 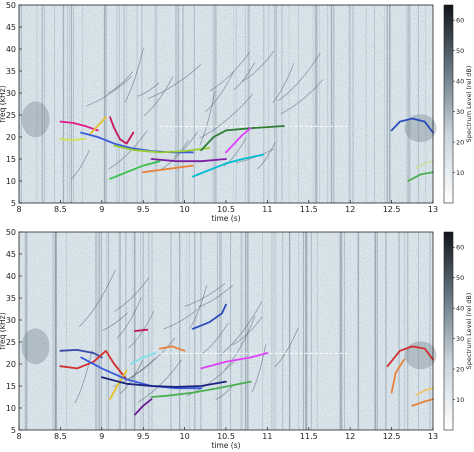 I want to click on x-tick-label: 11, so click(x=267, y=436).